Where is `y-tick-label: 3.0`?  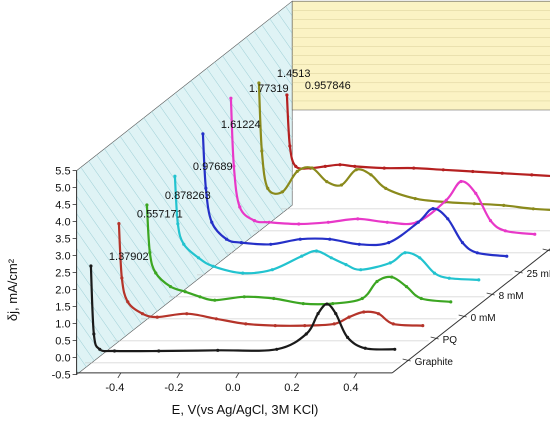
y-tick-label: 3.0 is located at coordinates (62, 257).